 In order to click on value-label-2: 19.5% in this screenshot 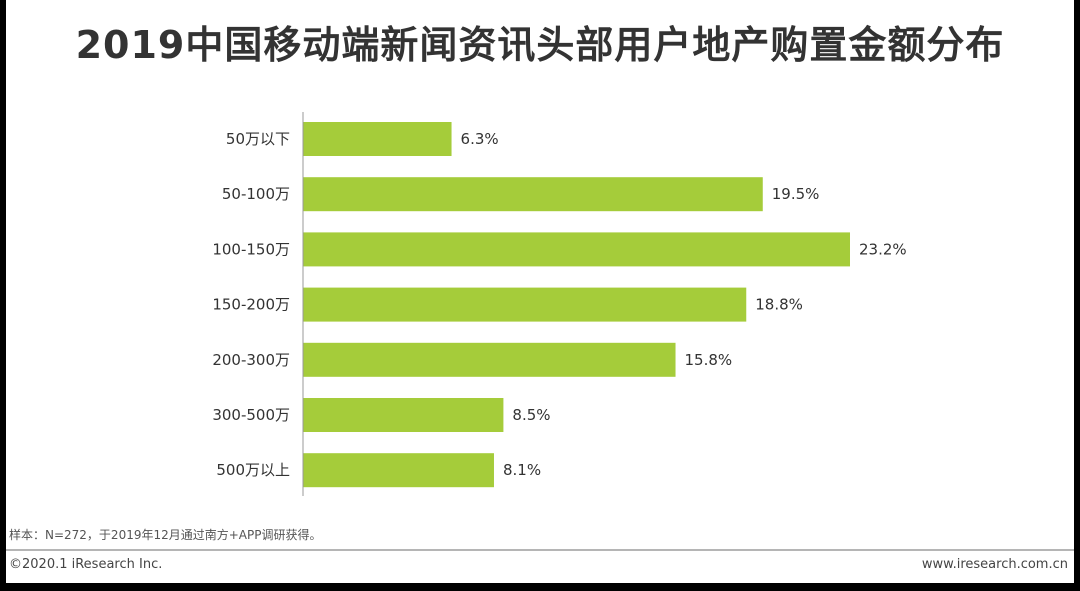, I will do `click(796, 194)`.